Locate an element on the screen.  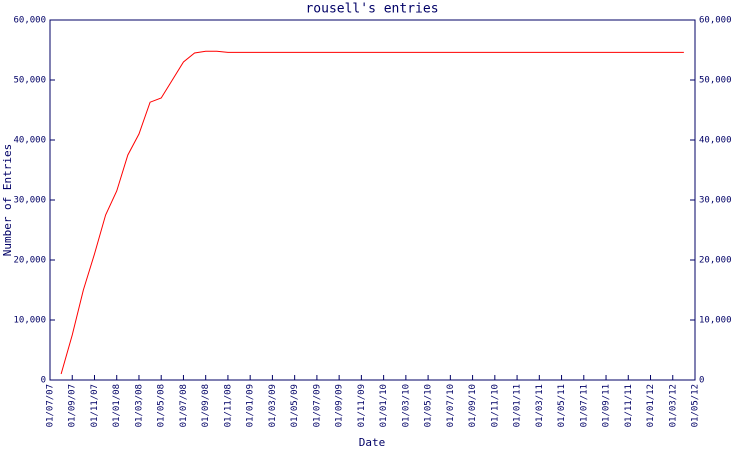
y2-tick-label: 30,000 is located at coordinates (715, 201).